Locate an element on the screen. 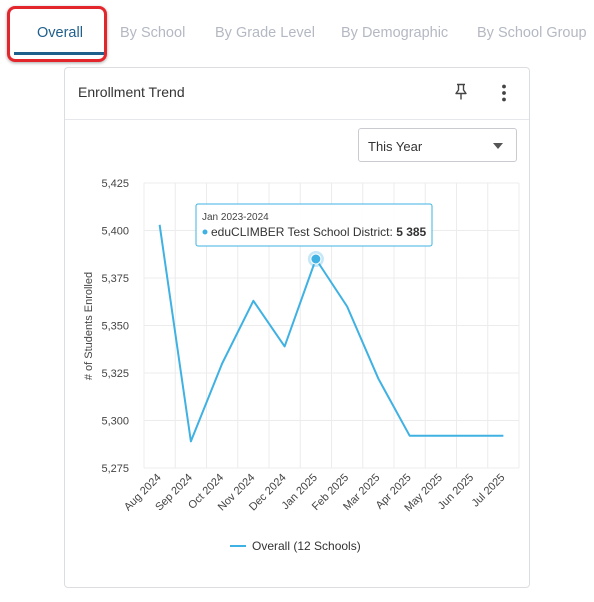 This screenshot has height=602, width=594. chevron-down-icon is located at coordinates (498, 146).